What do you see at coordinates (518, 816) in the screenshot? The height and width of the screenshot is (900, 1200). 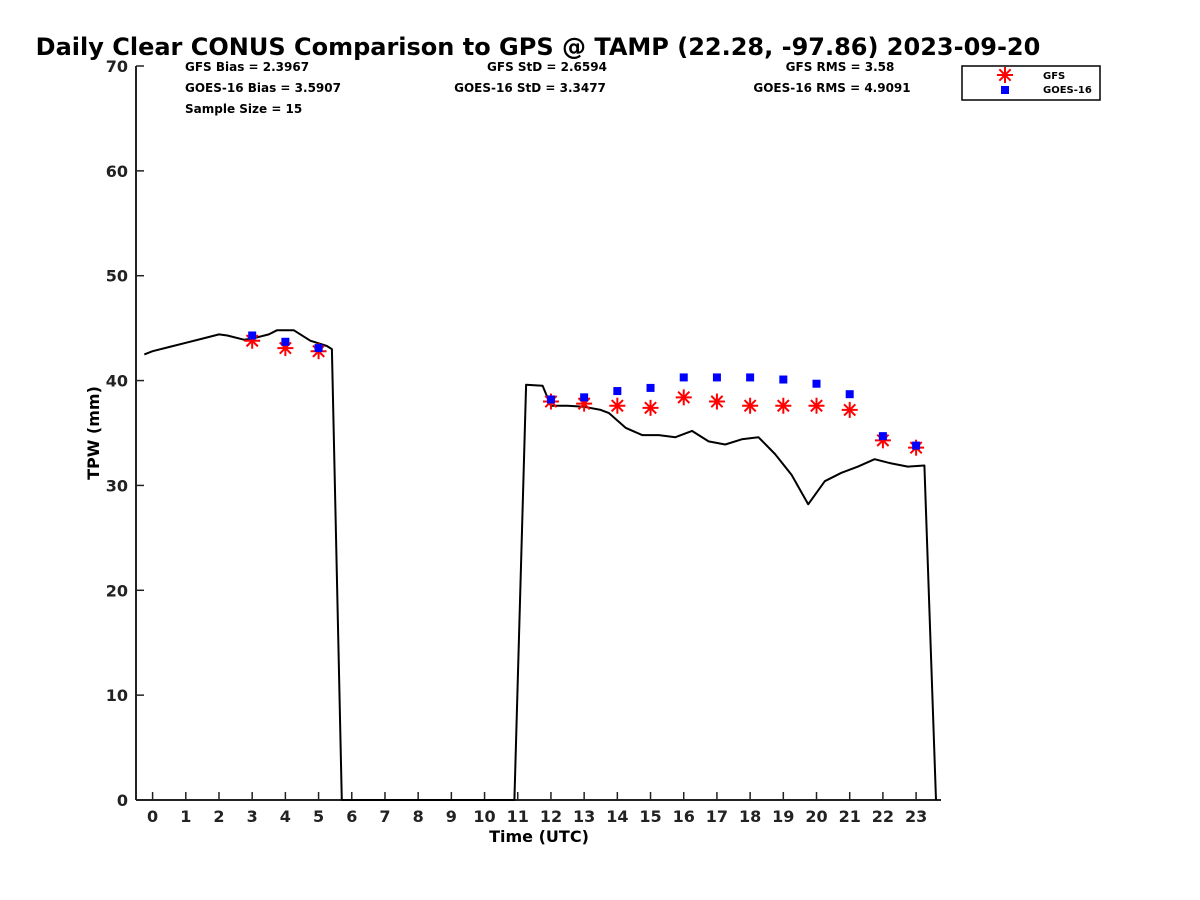 I see `x-tick-label: 11` at bounding box center [518, 816].